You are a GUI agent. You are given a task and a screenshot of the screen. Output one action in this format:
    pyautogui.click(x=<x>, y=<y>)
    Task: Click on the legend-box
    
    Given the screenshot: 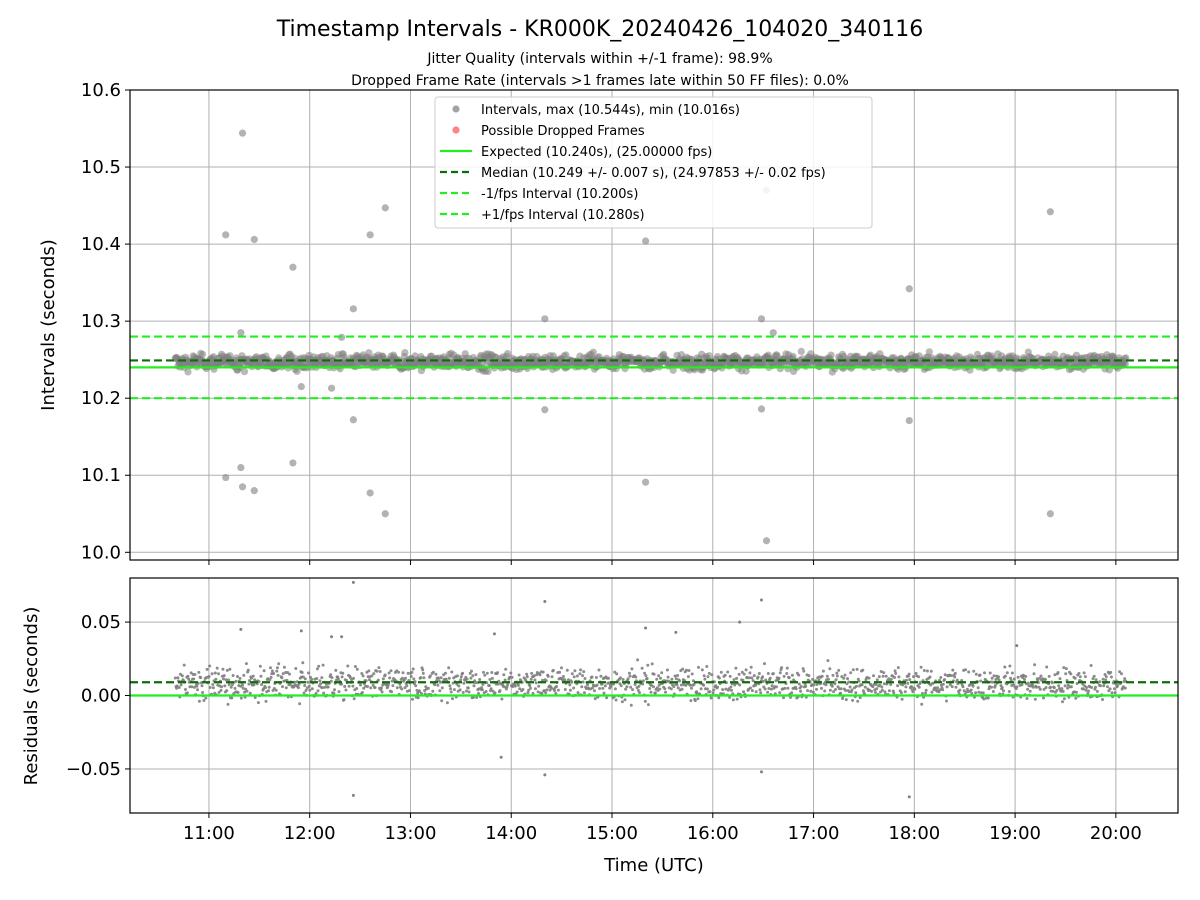 What is the action you would take?
    pyautogui.click(x=653, y=162)
    